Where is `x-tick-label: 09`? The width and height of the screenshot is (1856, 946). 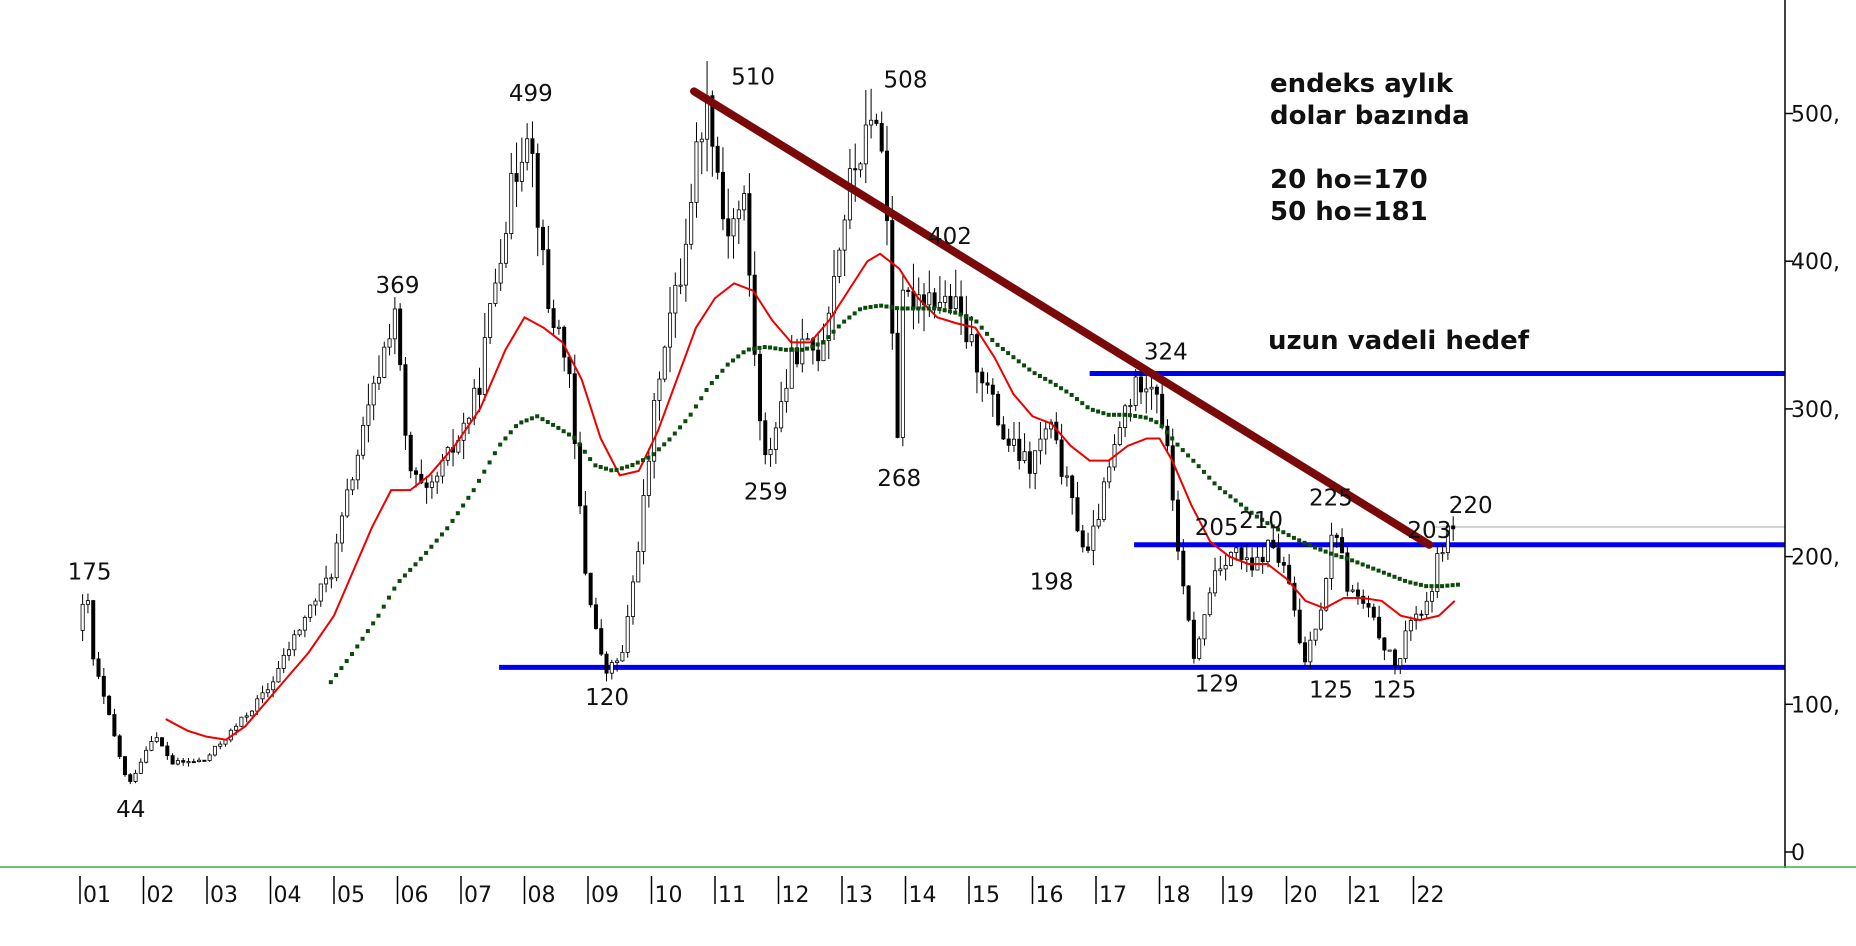
x-tick-label: 09 is located at coordinates (605, 895).